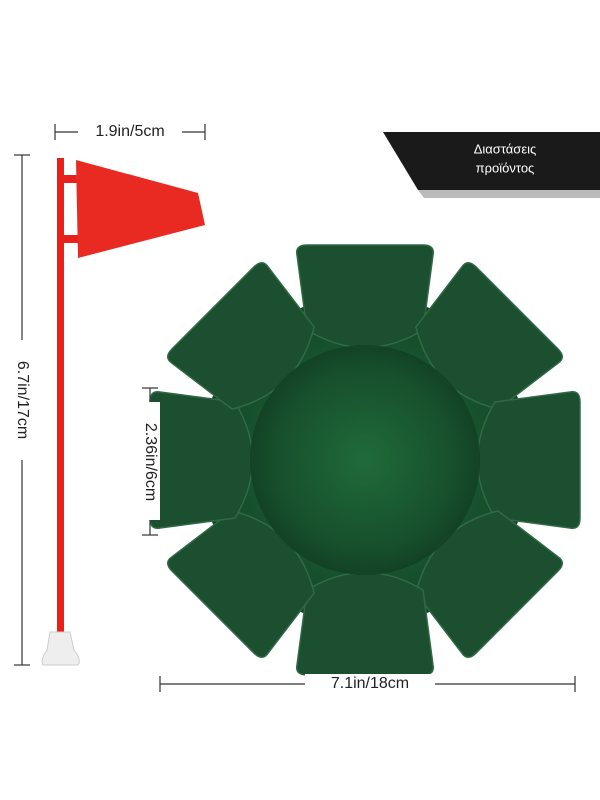 This screenshot has width=600, height=800. What do you see at coordinates (140, 209) in the screenshot?
I see `flag` at bounding box center [140, 209].